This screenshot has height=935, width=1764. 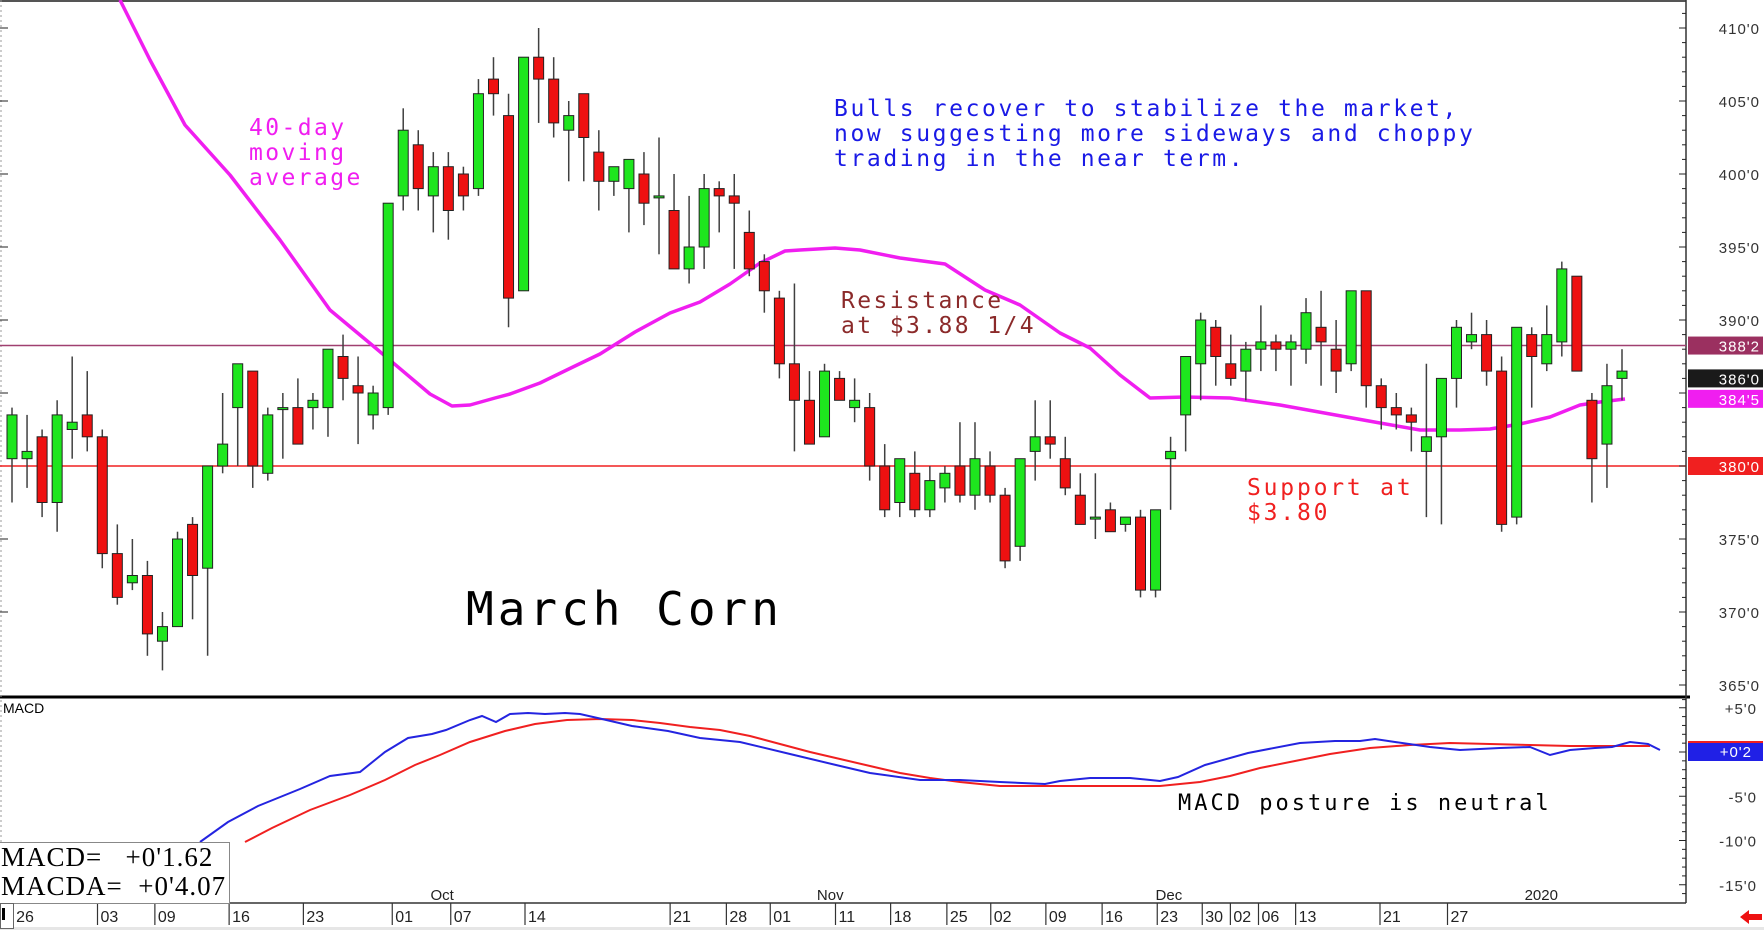 What do you see at coordinates (25, 917) in the screenshot?
I see `svg-text: 26` at bounding box center [25, 917].